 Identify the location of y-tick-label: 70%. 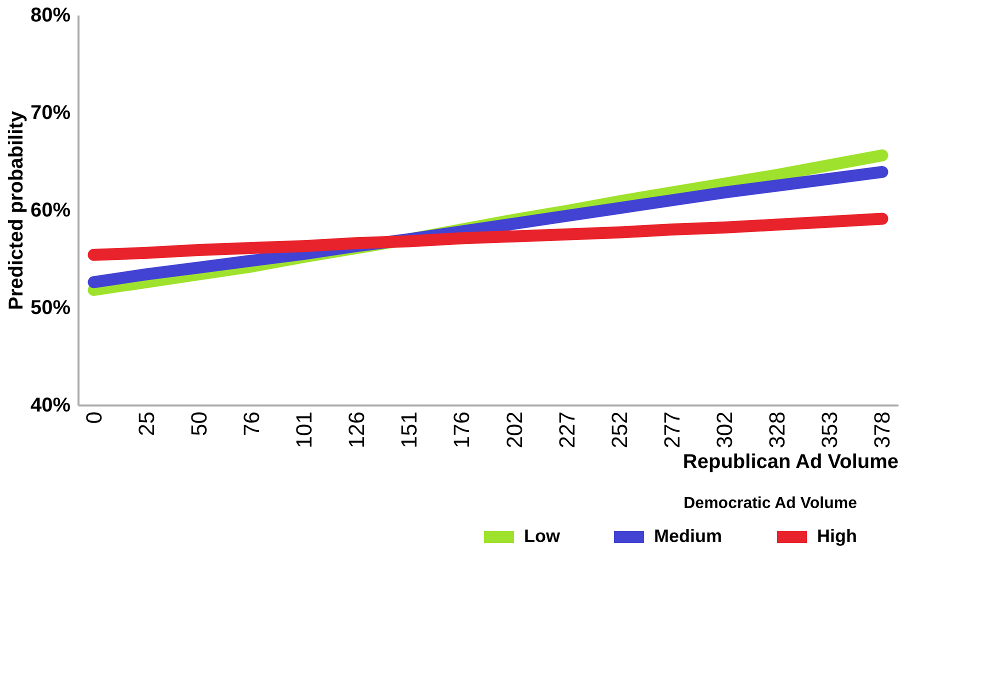
(50, 113).